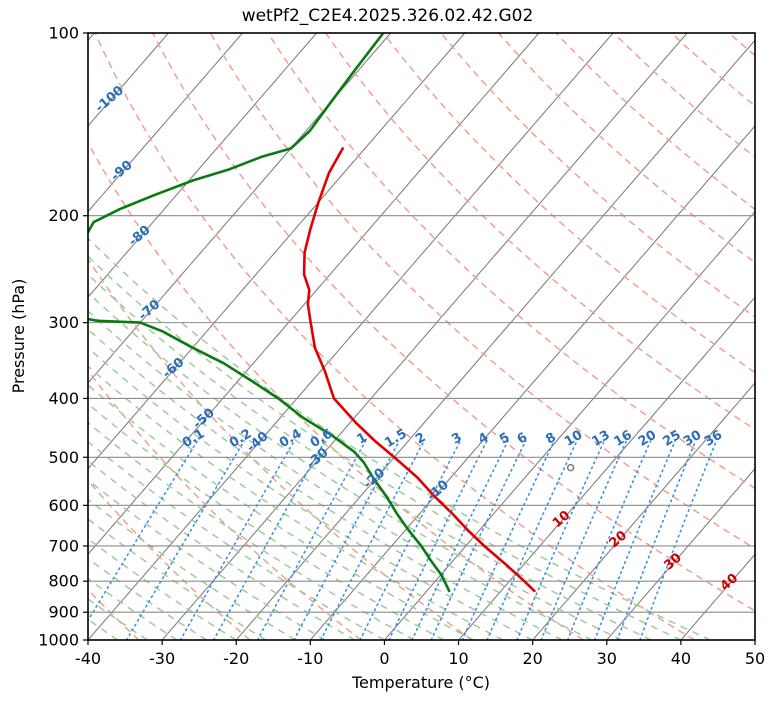 This screenshot has height=708, width=775. I want to click on marker-group, so click(570, 467).